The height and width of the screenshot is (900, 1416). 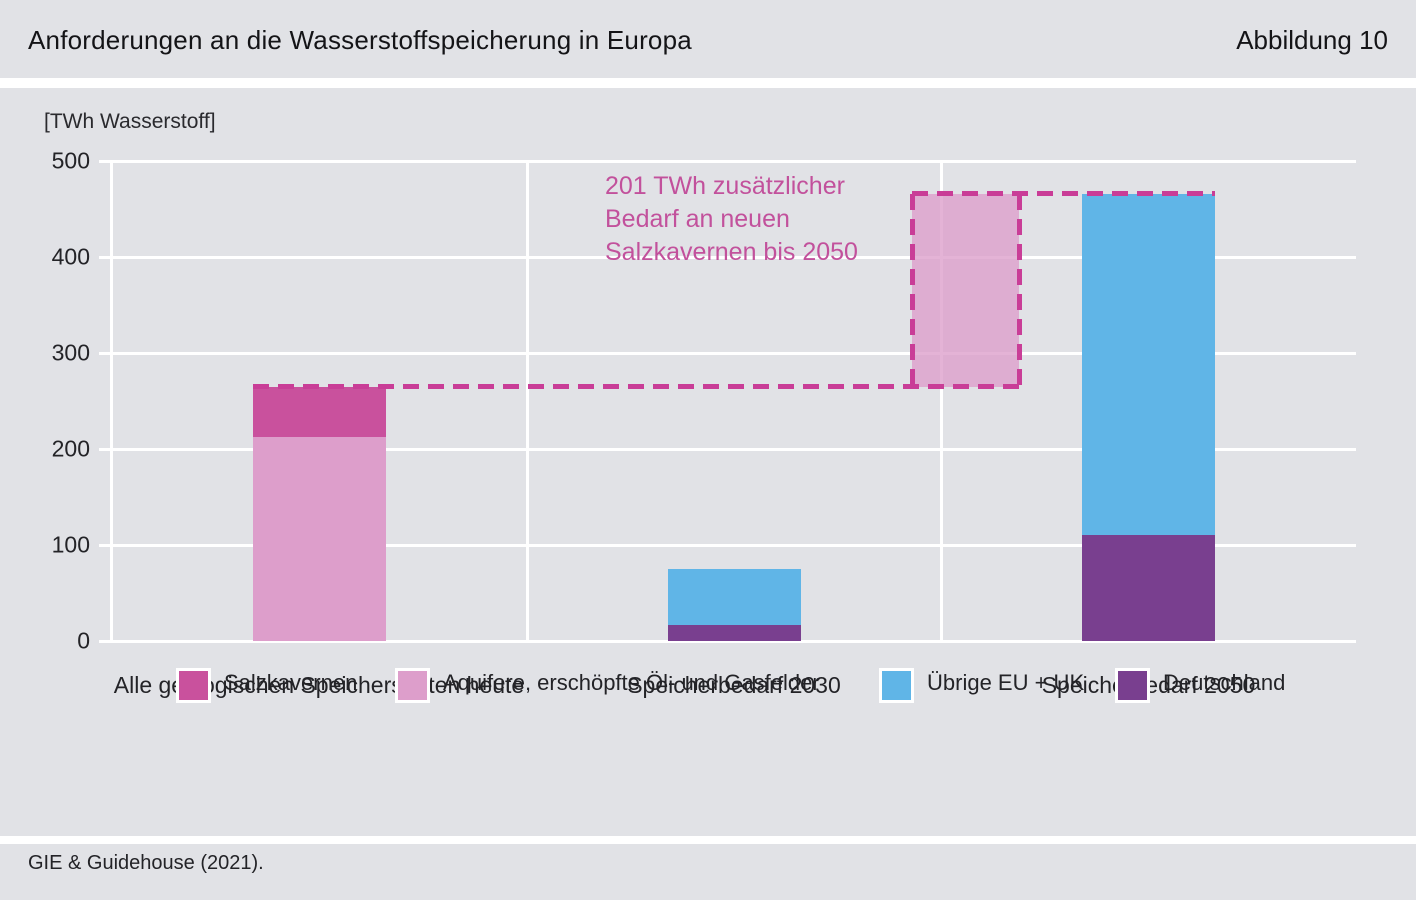 What do you see at coordinates (1224, 682) in the screenshot?
I see `legend-label: Deutschland` at bounding box center [1224, 682].